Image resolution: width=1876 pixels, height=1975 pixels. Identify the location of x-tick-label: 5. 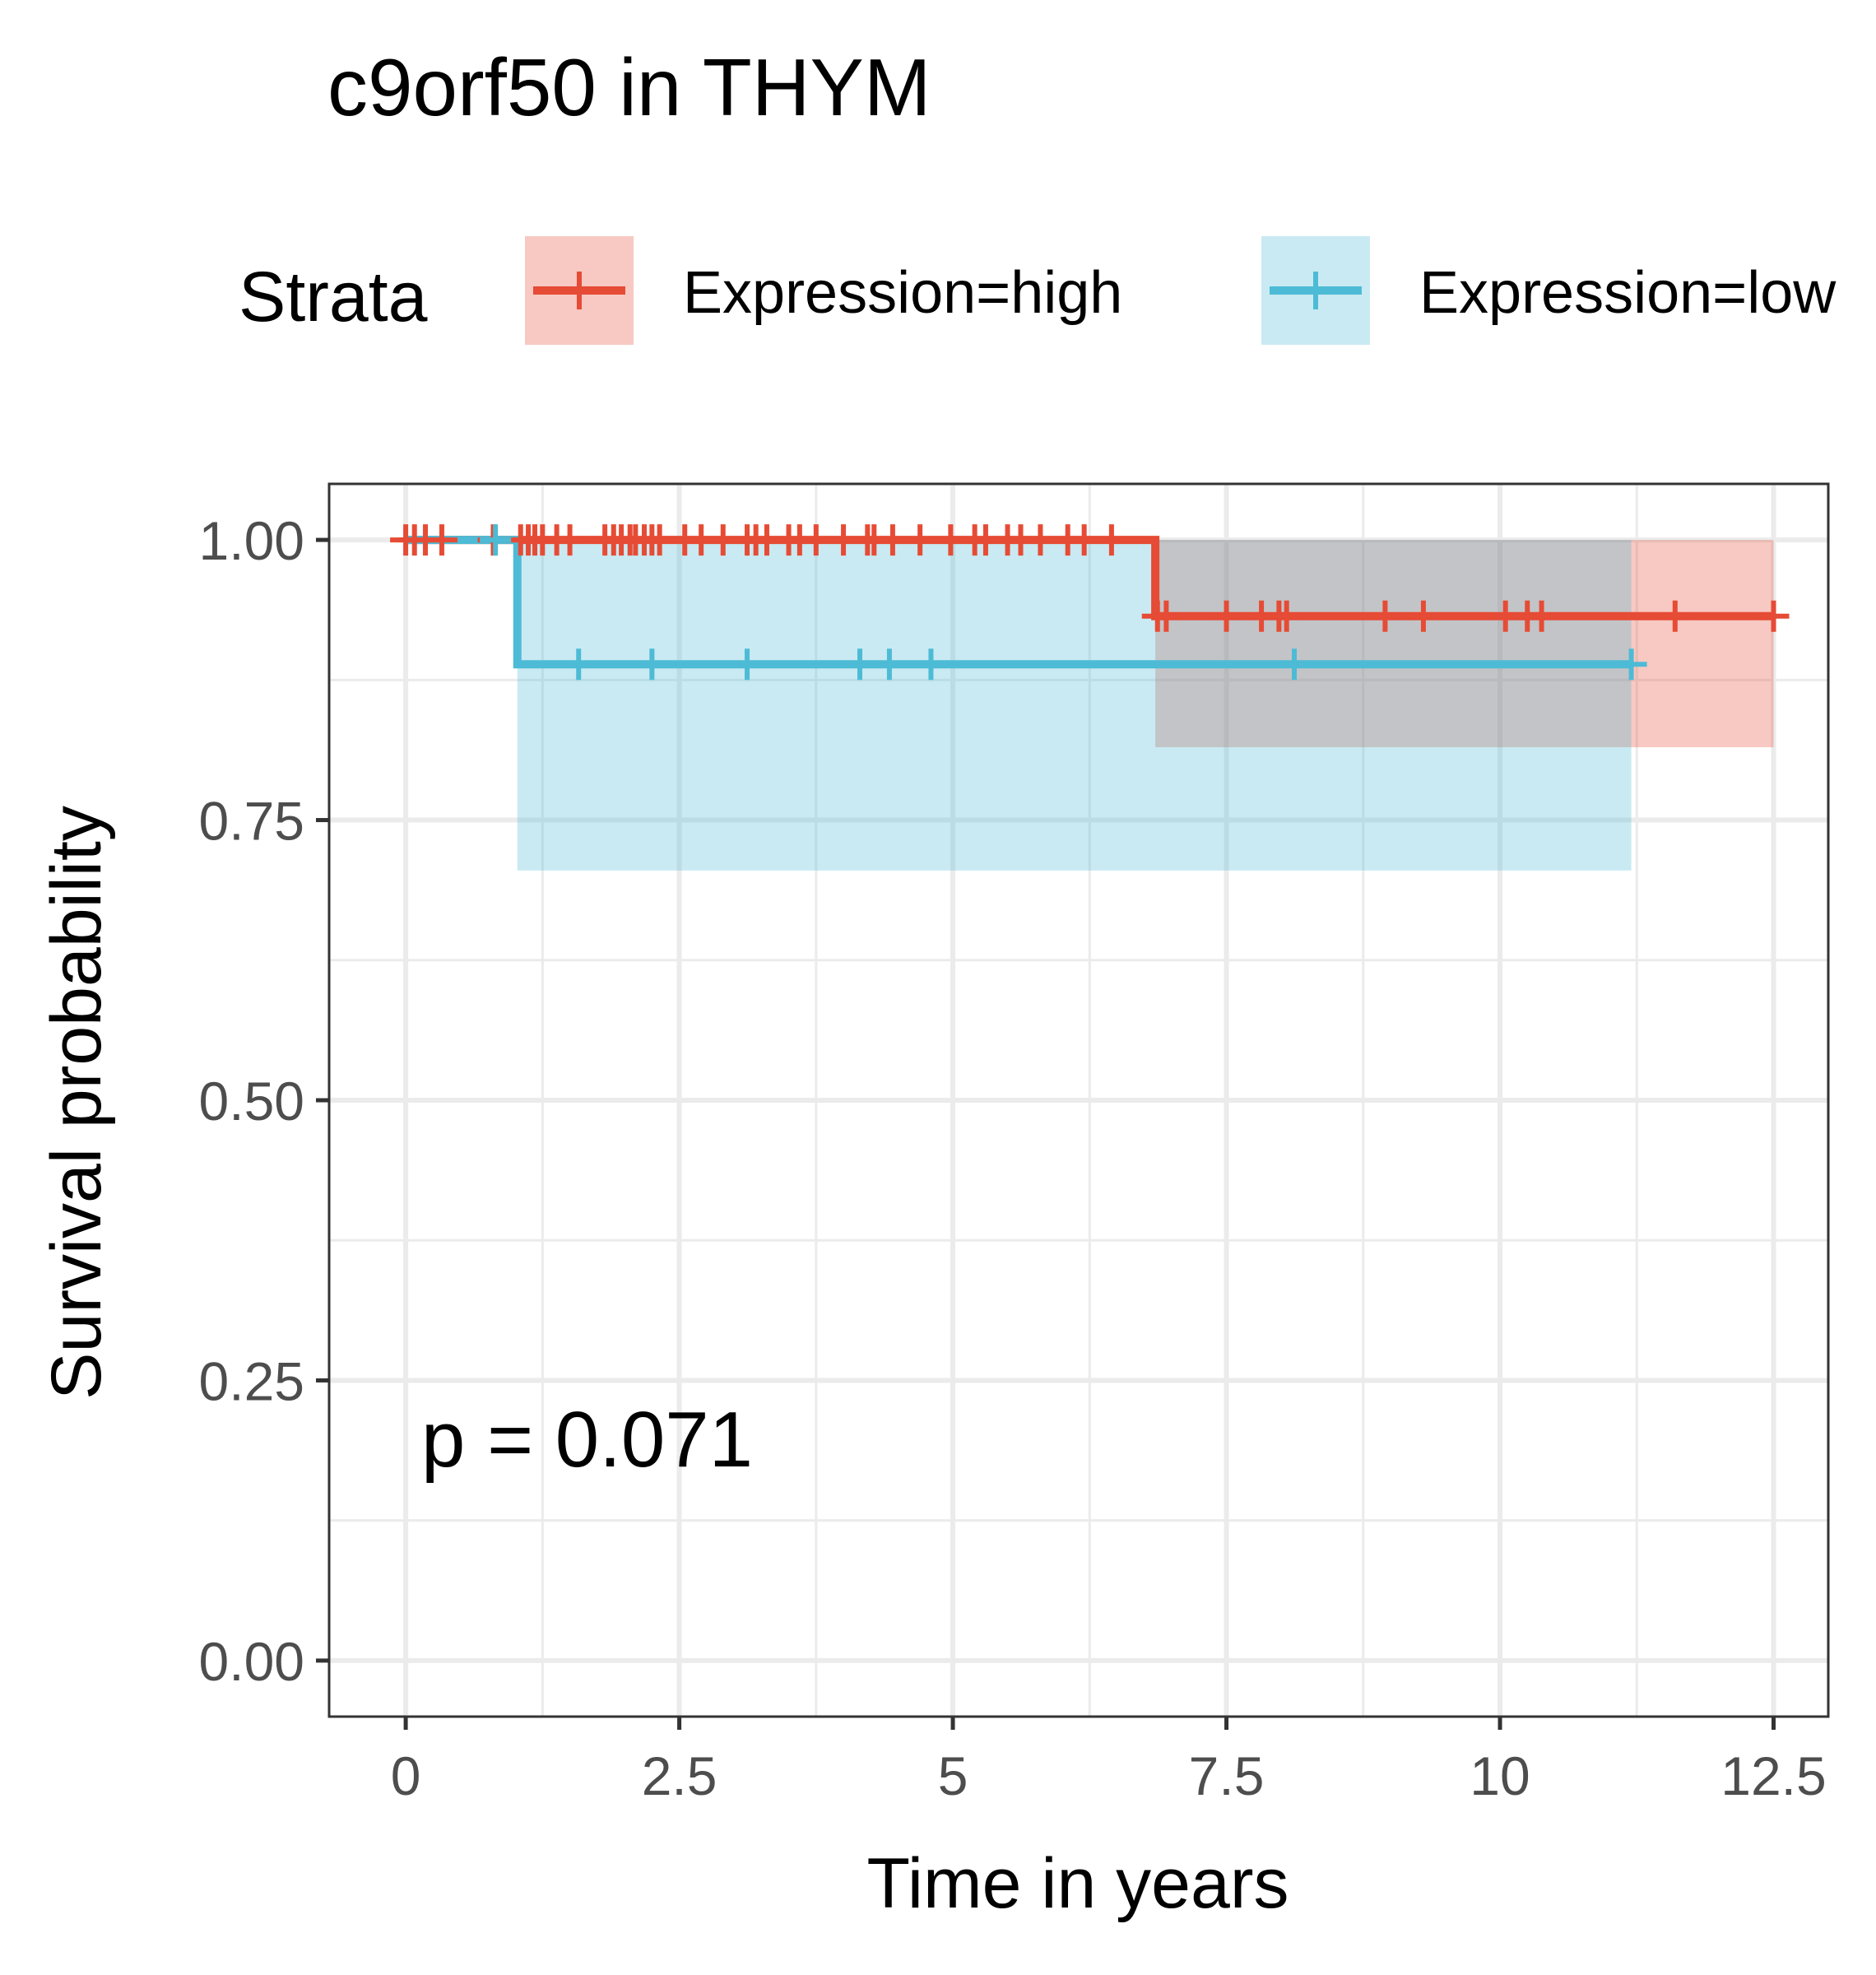
(953, 1775).